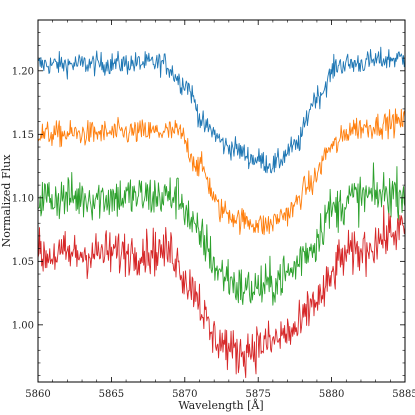  I want to click on y-tick-label: 1.05, so click(23, 262).